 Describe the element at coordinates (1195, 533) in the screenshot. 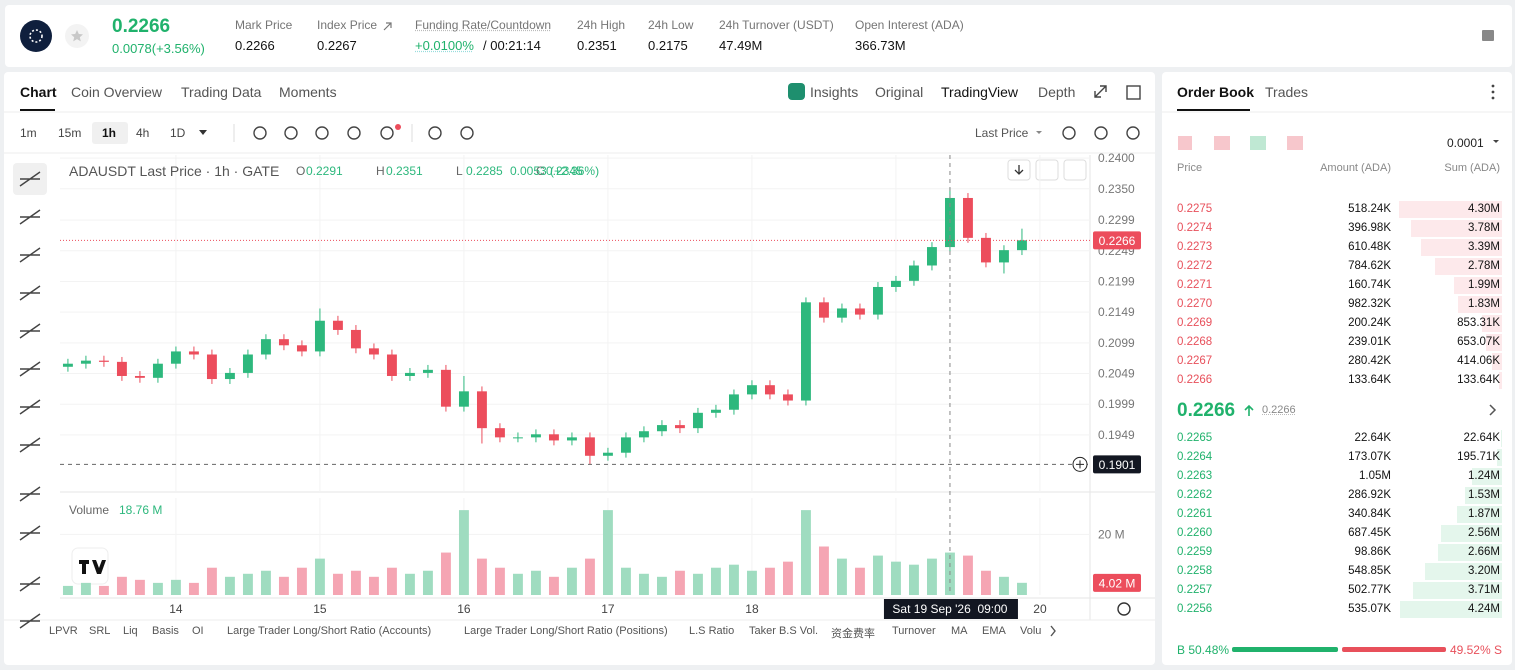

I see `book-price: 0.2260` at that location.